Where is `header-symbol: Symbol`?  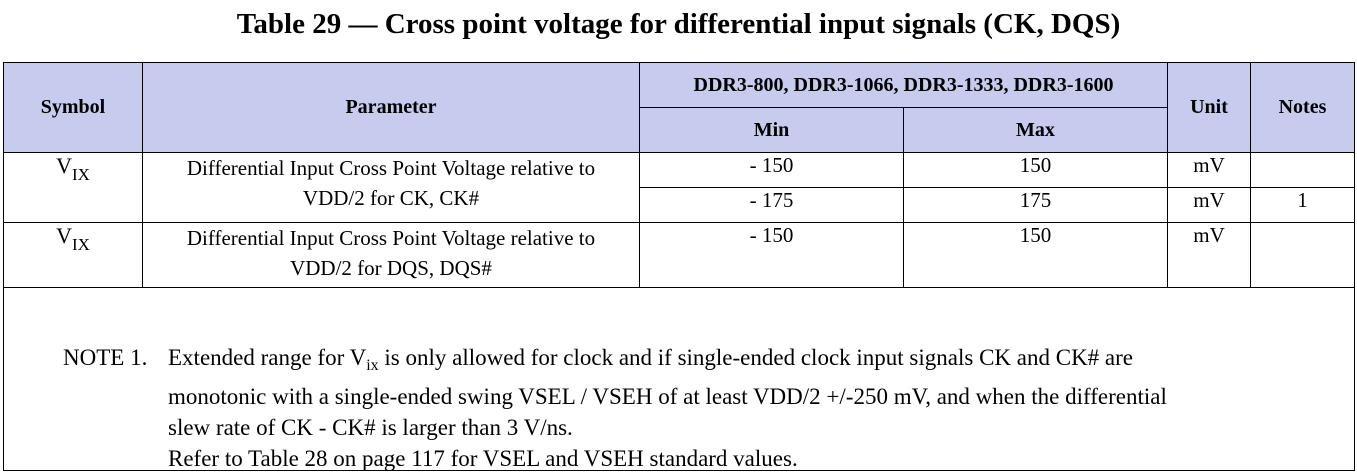 header-symbol: Symbol is located at coordinates (73, 107).